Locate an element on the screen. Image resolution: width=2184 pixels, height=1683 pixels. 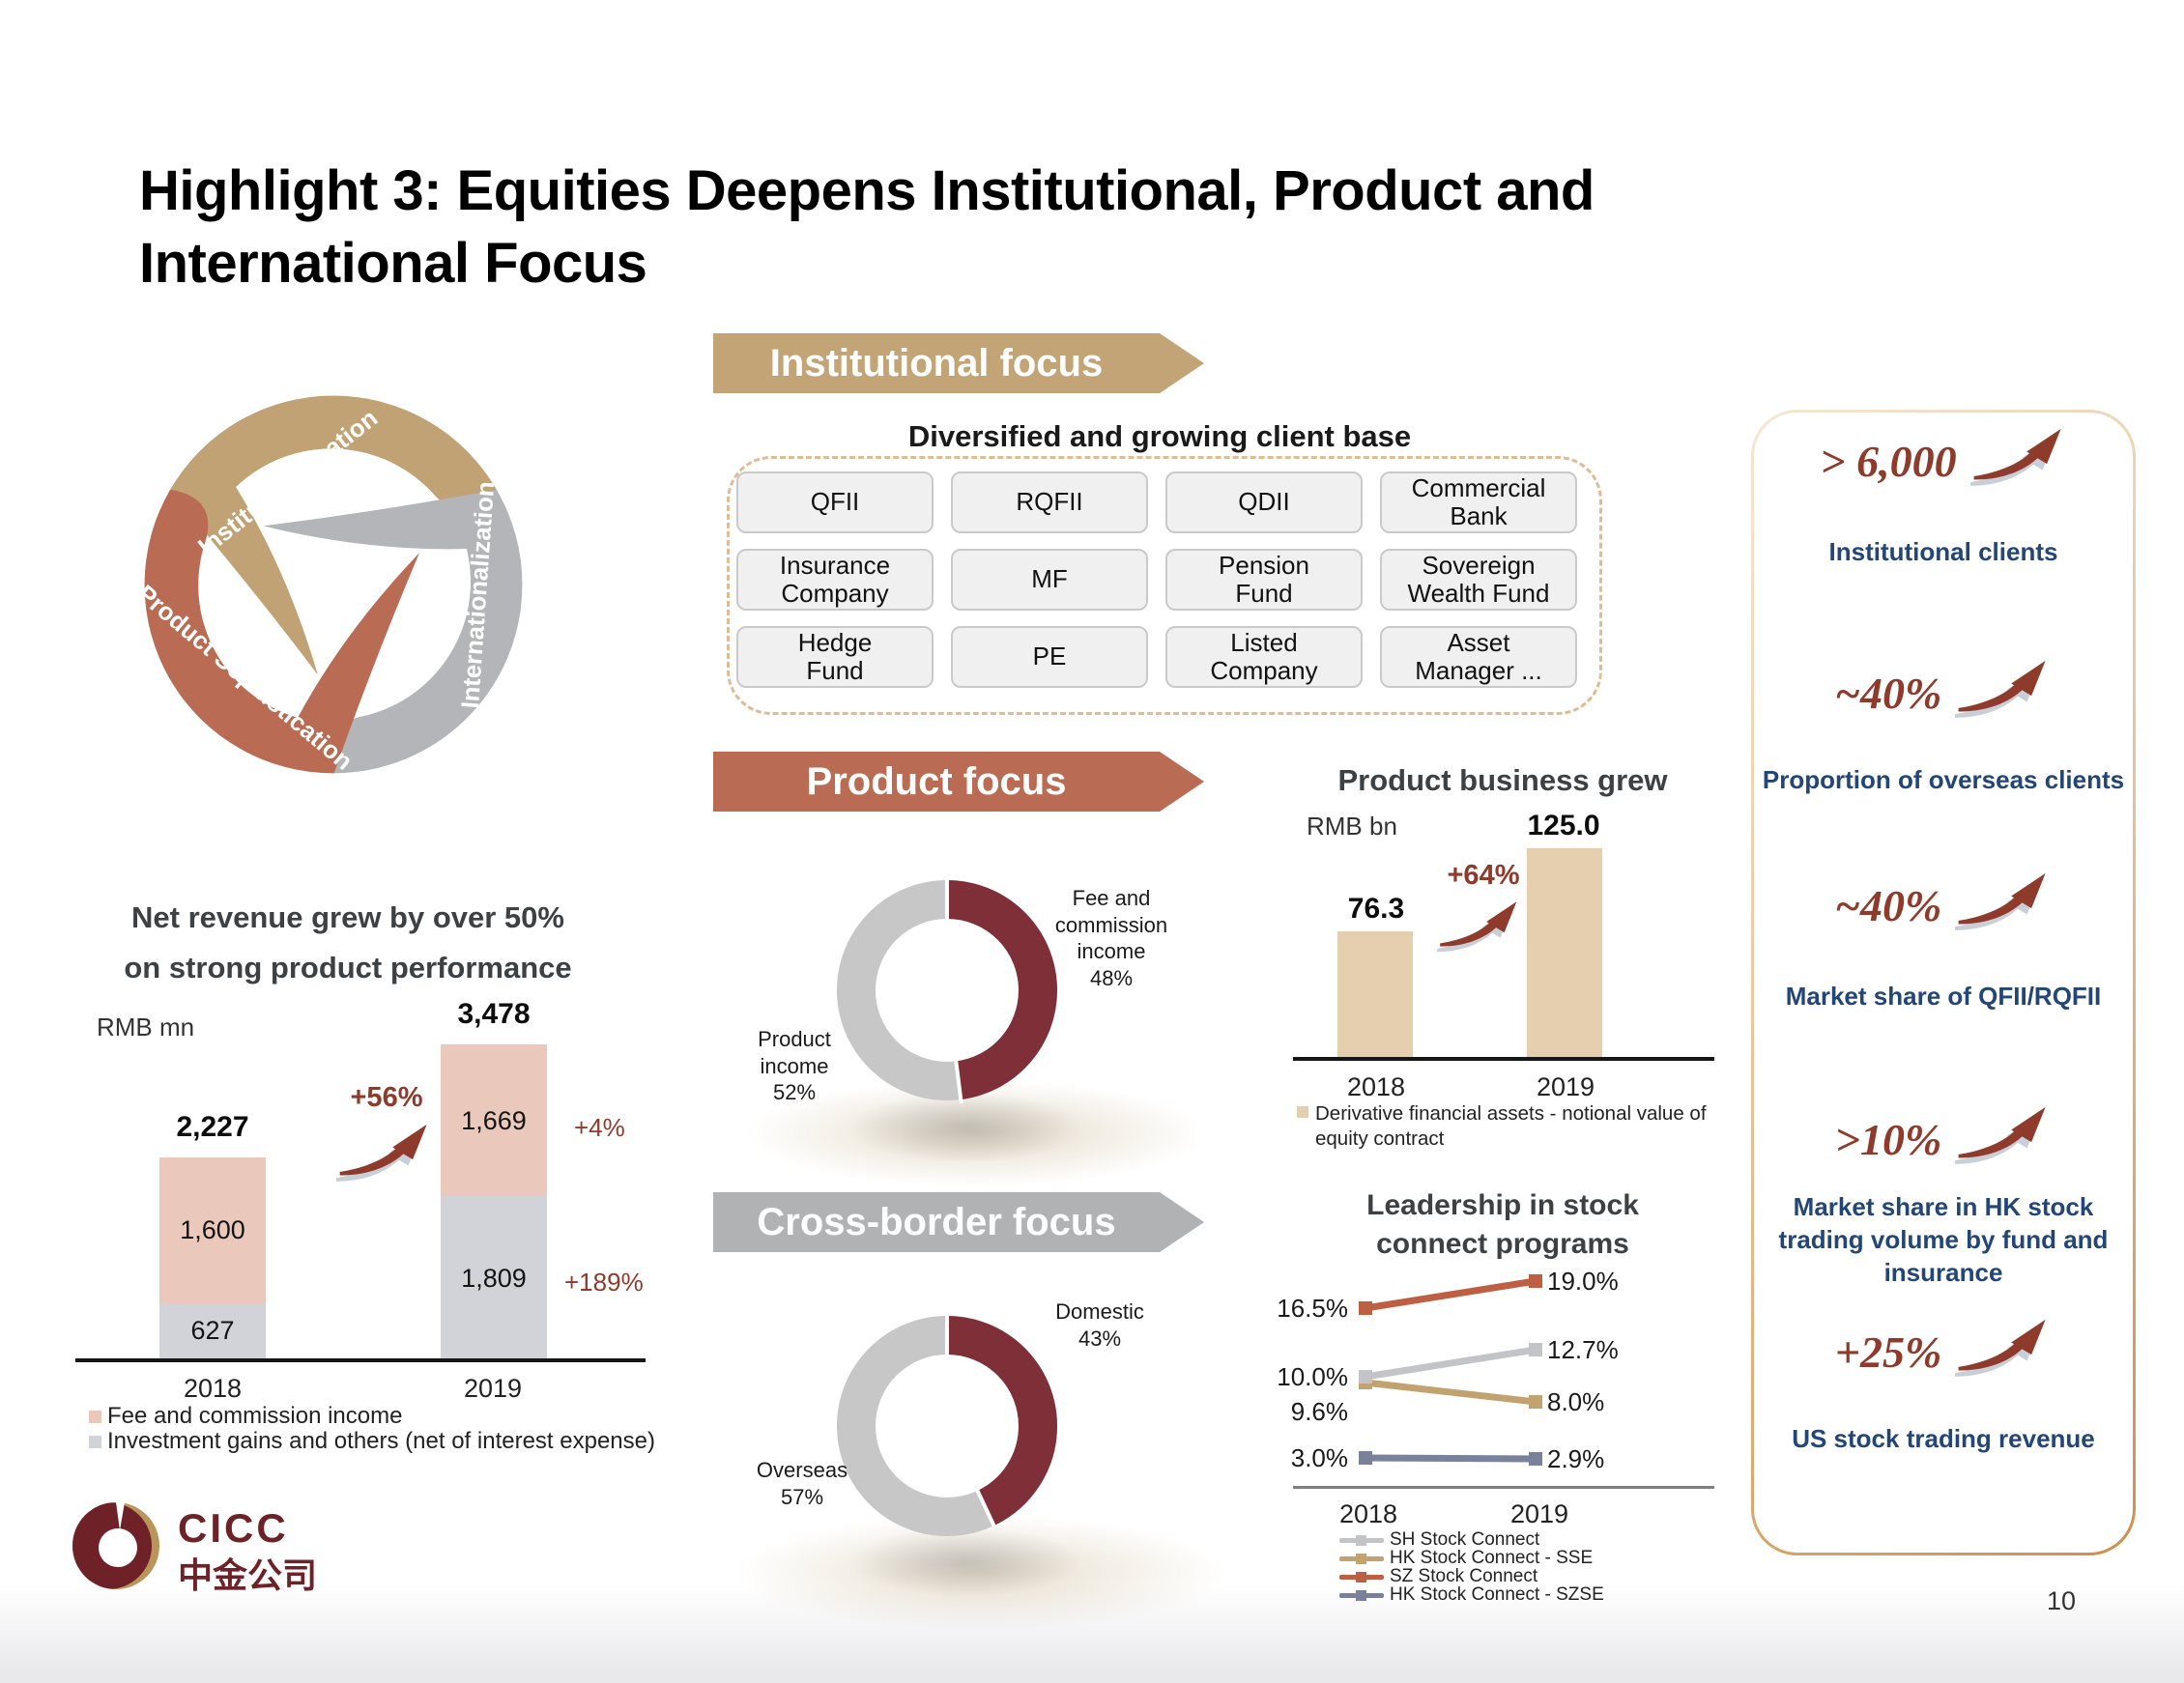
net-revenue-title: Net revenue grew by over 50% is located at coordinates (347, 917).